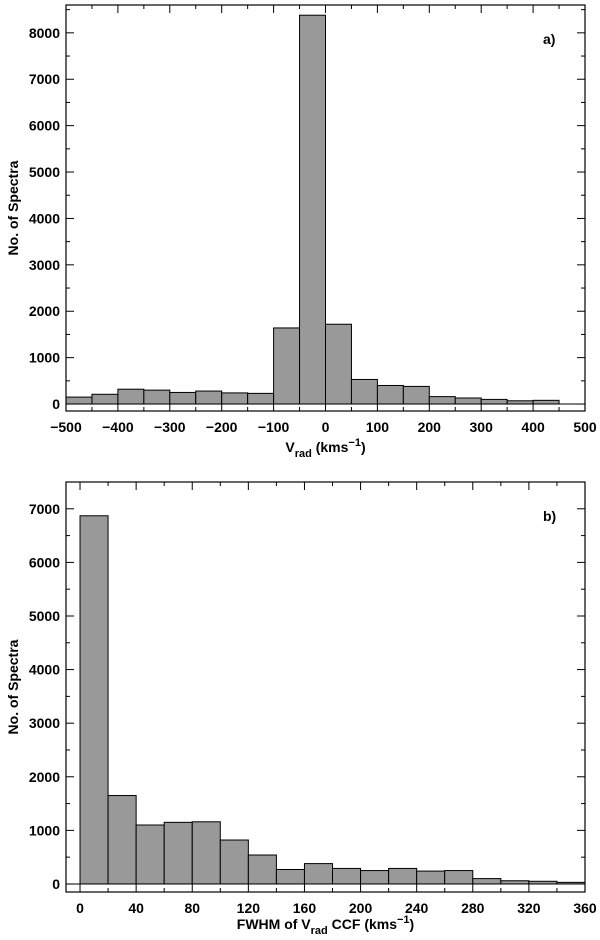 This screenshot has width=600, height=940. Describe the element at coordinates (249, 908) in the screenshot. I see `x-tick-label: 120` at that location.